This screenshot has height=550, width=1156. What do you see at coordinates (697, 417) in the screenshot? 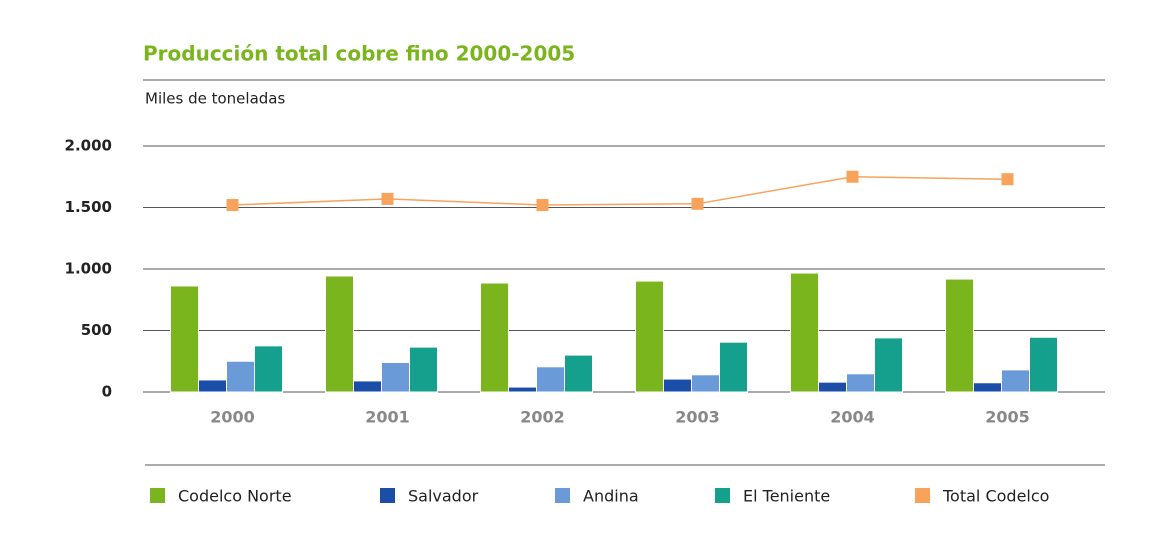
I see `x-tick-label: 2003` at bounding box center [697, 417].